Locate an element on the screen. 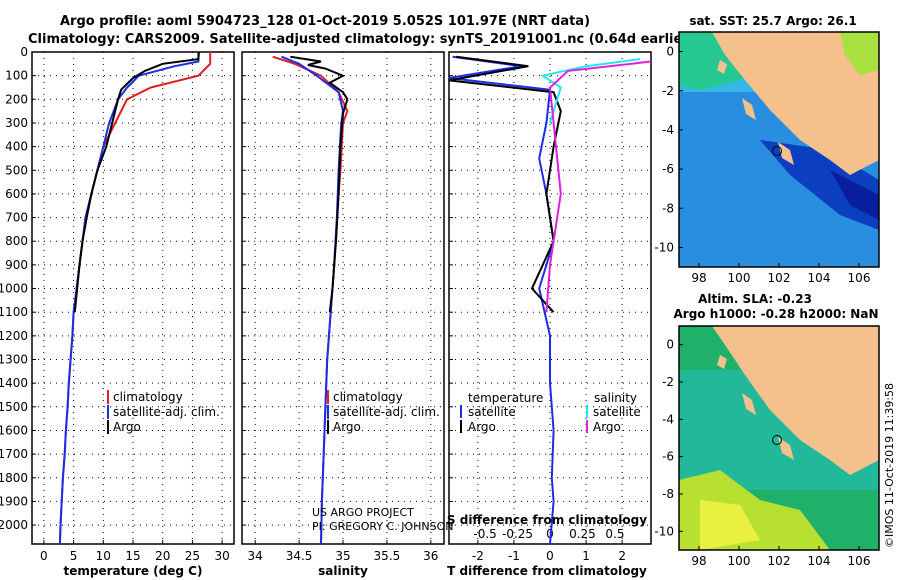 The height and width of the screenshot is (580, 900). top-tick-label: -0.25 is located at coordinates (517, 534).